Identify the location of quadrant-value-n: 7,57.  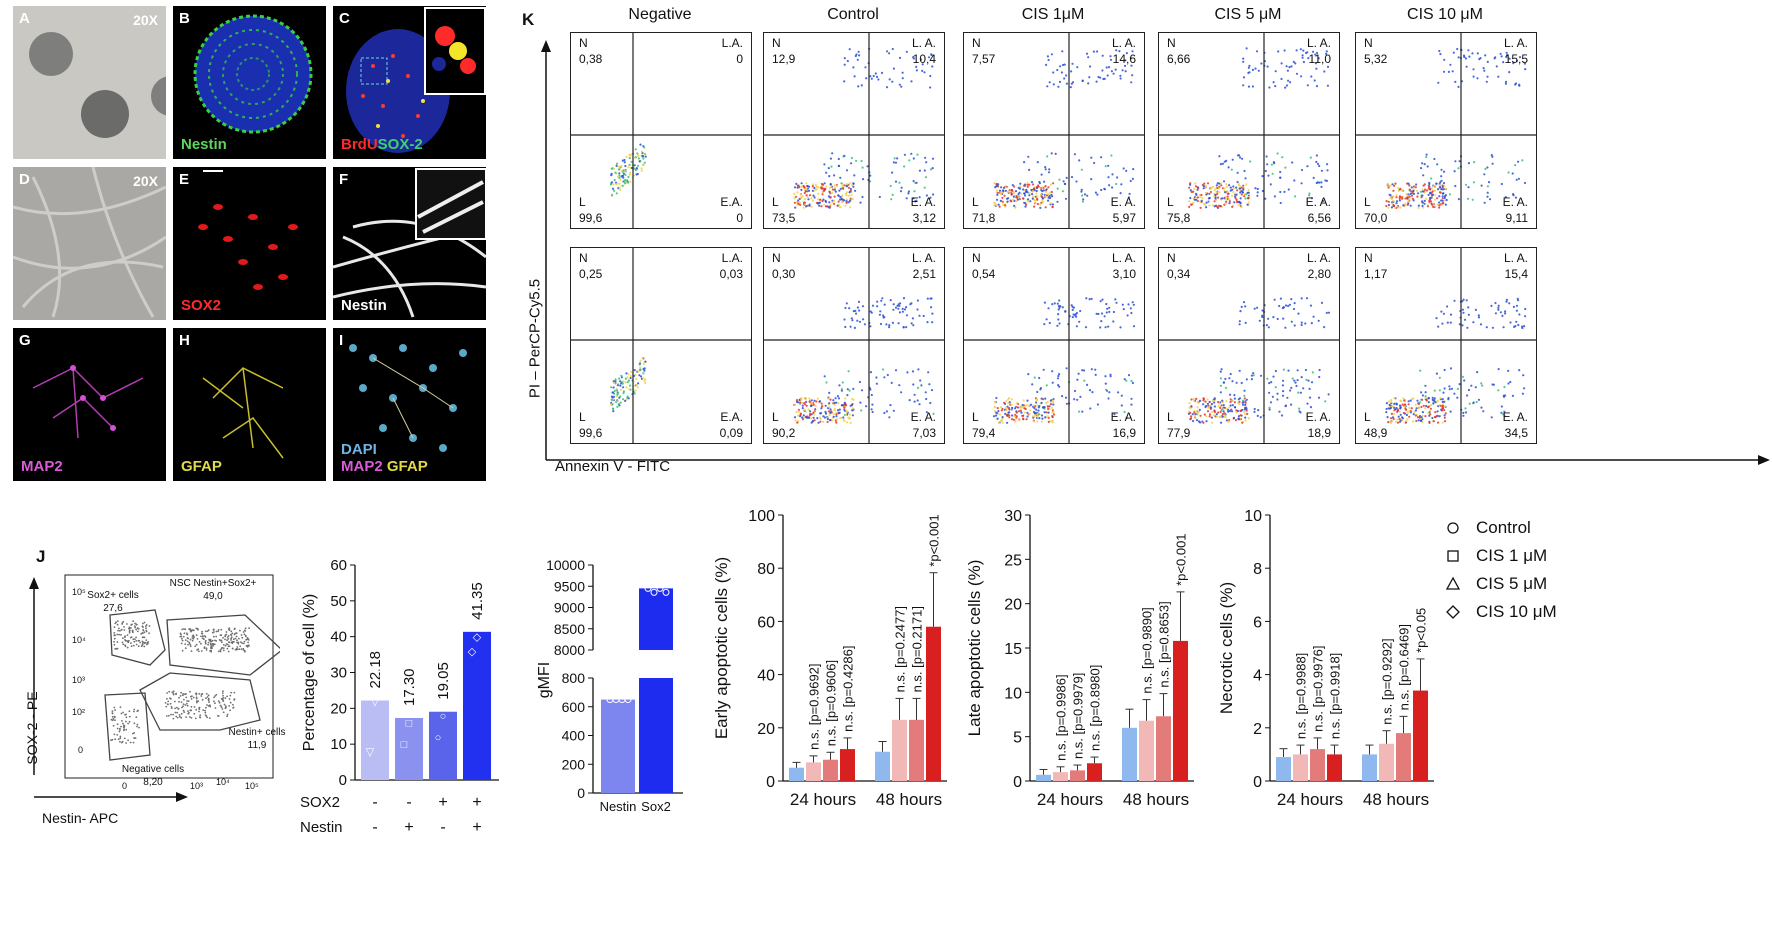
(984, 59).